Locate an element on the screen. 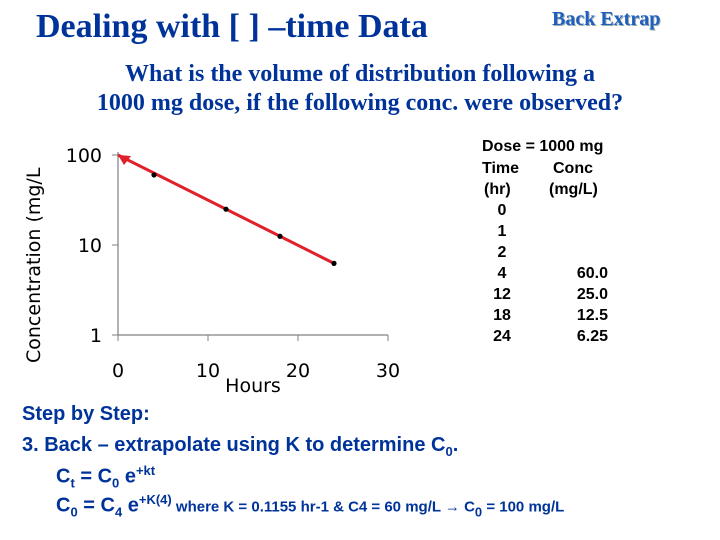 Image resolution: width=720 pixels, height=540 pixels. eq1-sup: +kt is located at coordinates (145, 470).